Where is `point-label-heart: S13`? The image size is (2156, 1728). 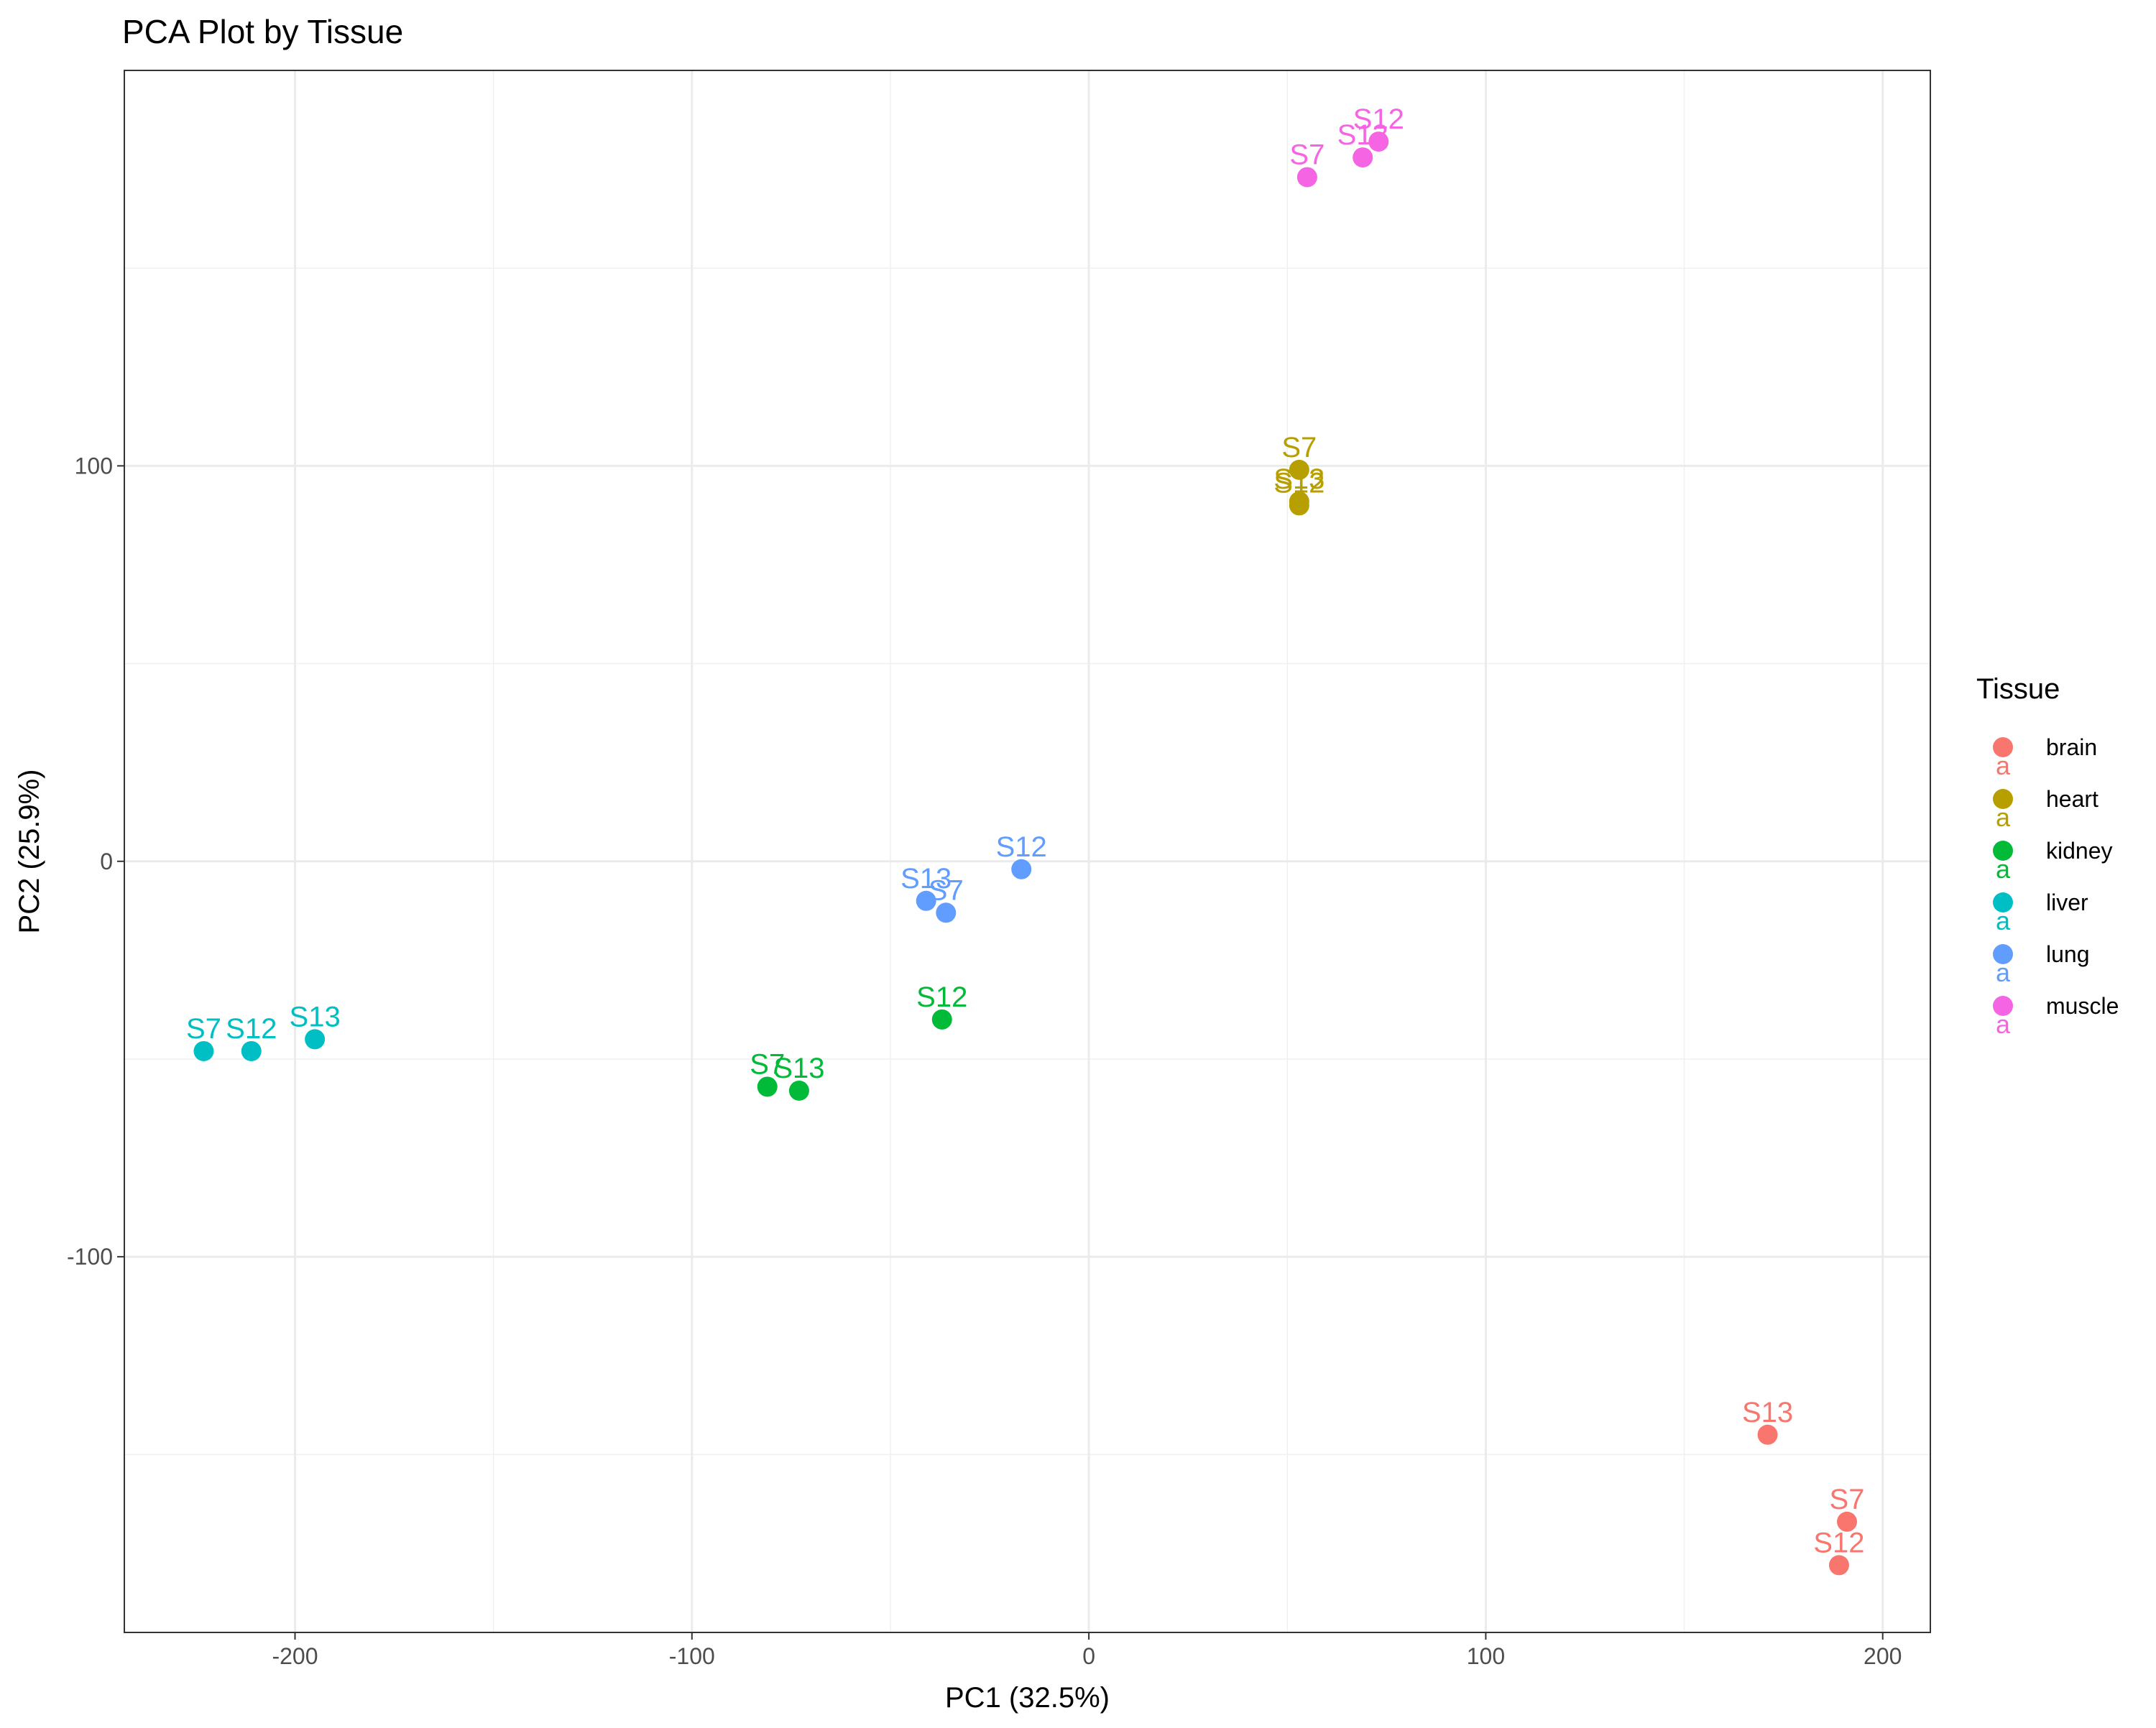 point-label-heart: S13 is located at coordinates (1299, 479).